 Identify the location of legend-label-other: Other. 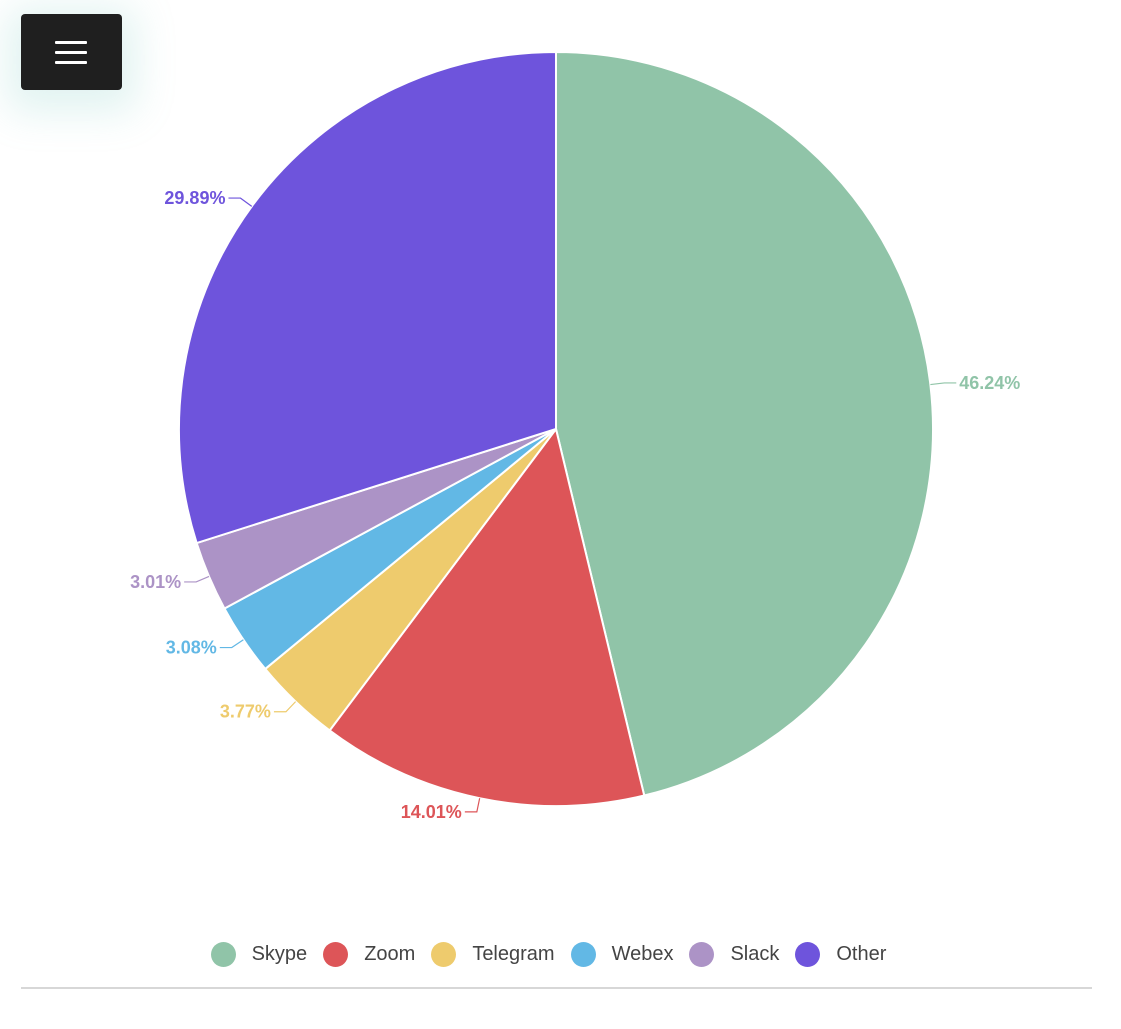
(861, 953).